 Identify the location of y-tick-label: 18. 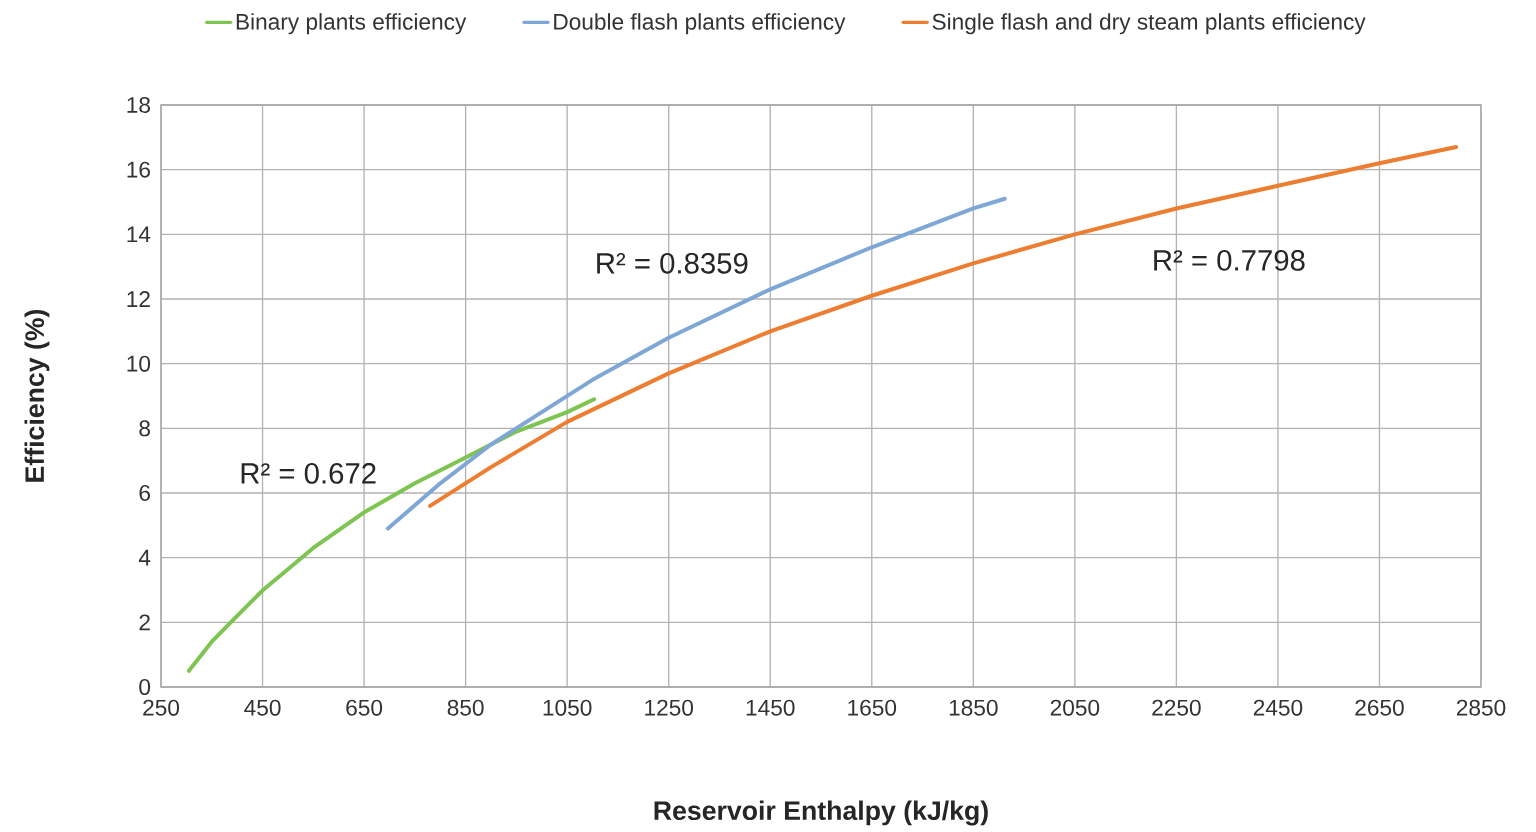
(138, 105).